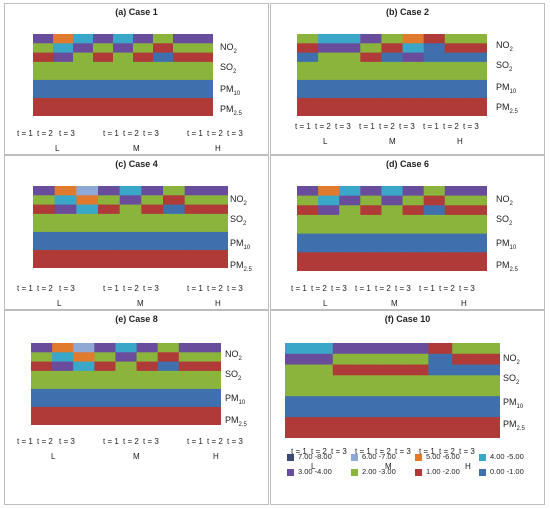 The width and height of the screenshot is (550, 509). What do you see at coordinates (504, 220) in the screenshot?
I see `row-label: SO2` at bounding box center [504, 220].